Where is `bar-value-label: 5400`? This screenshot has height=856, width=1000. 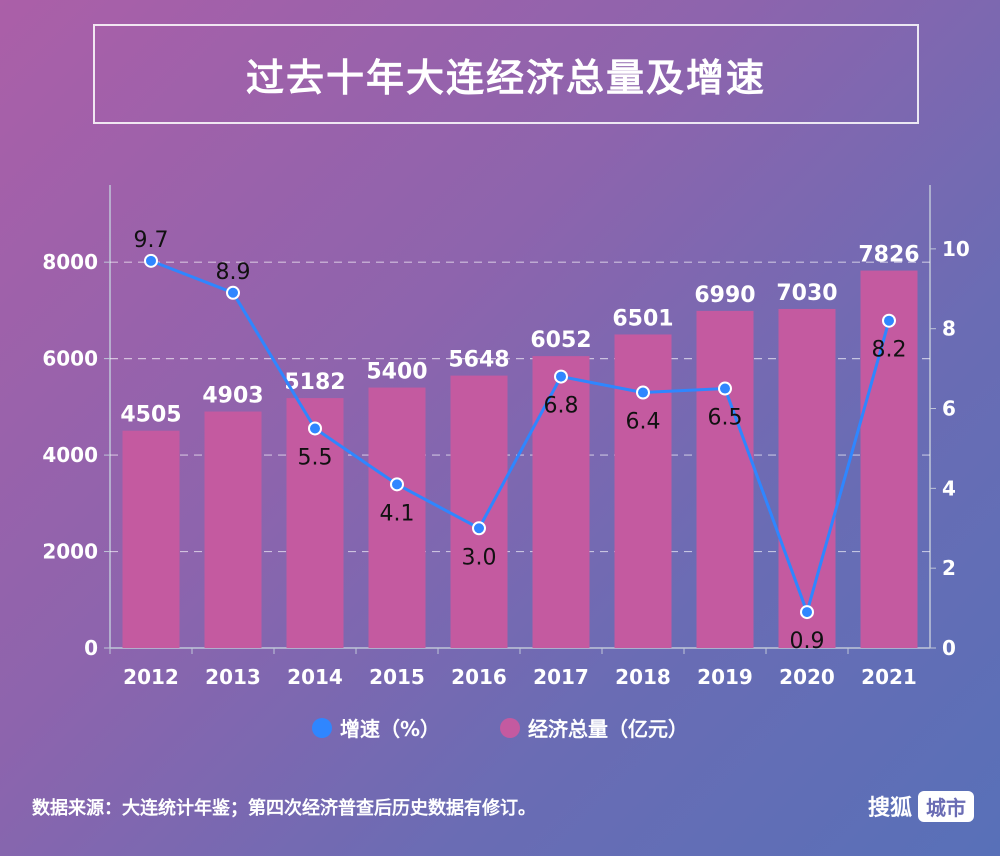
bar-value-label: 5400 is located at coordinates (396, 372).